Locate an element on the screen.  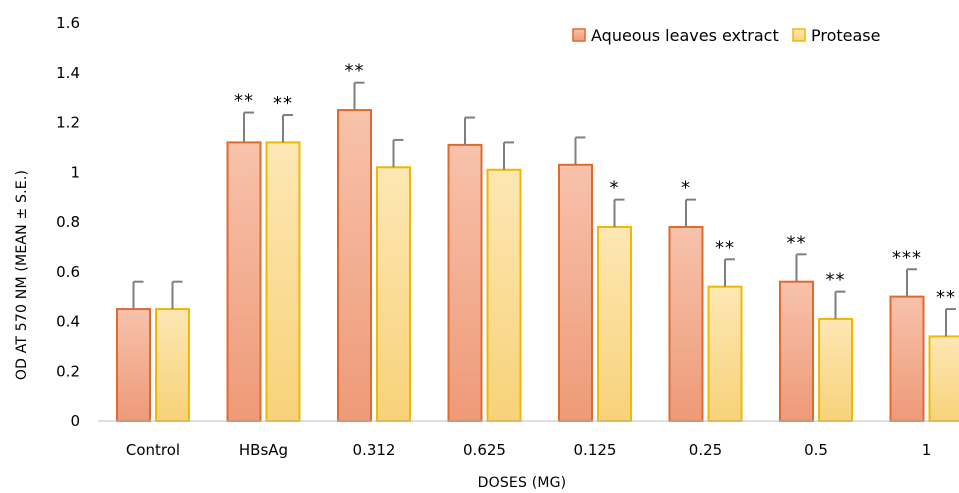
x-axis-ticks: Control HBsAg 0.312 0.625 0.125 0.25 0.5 1 is located at coordinates (528, 450).